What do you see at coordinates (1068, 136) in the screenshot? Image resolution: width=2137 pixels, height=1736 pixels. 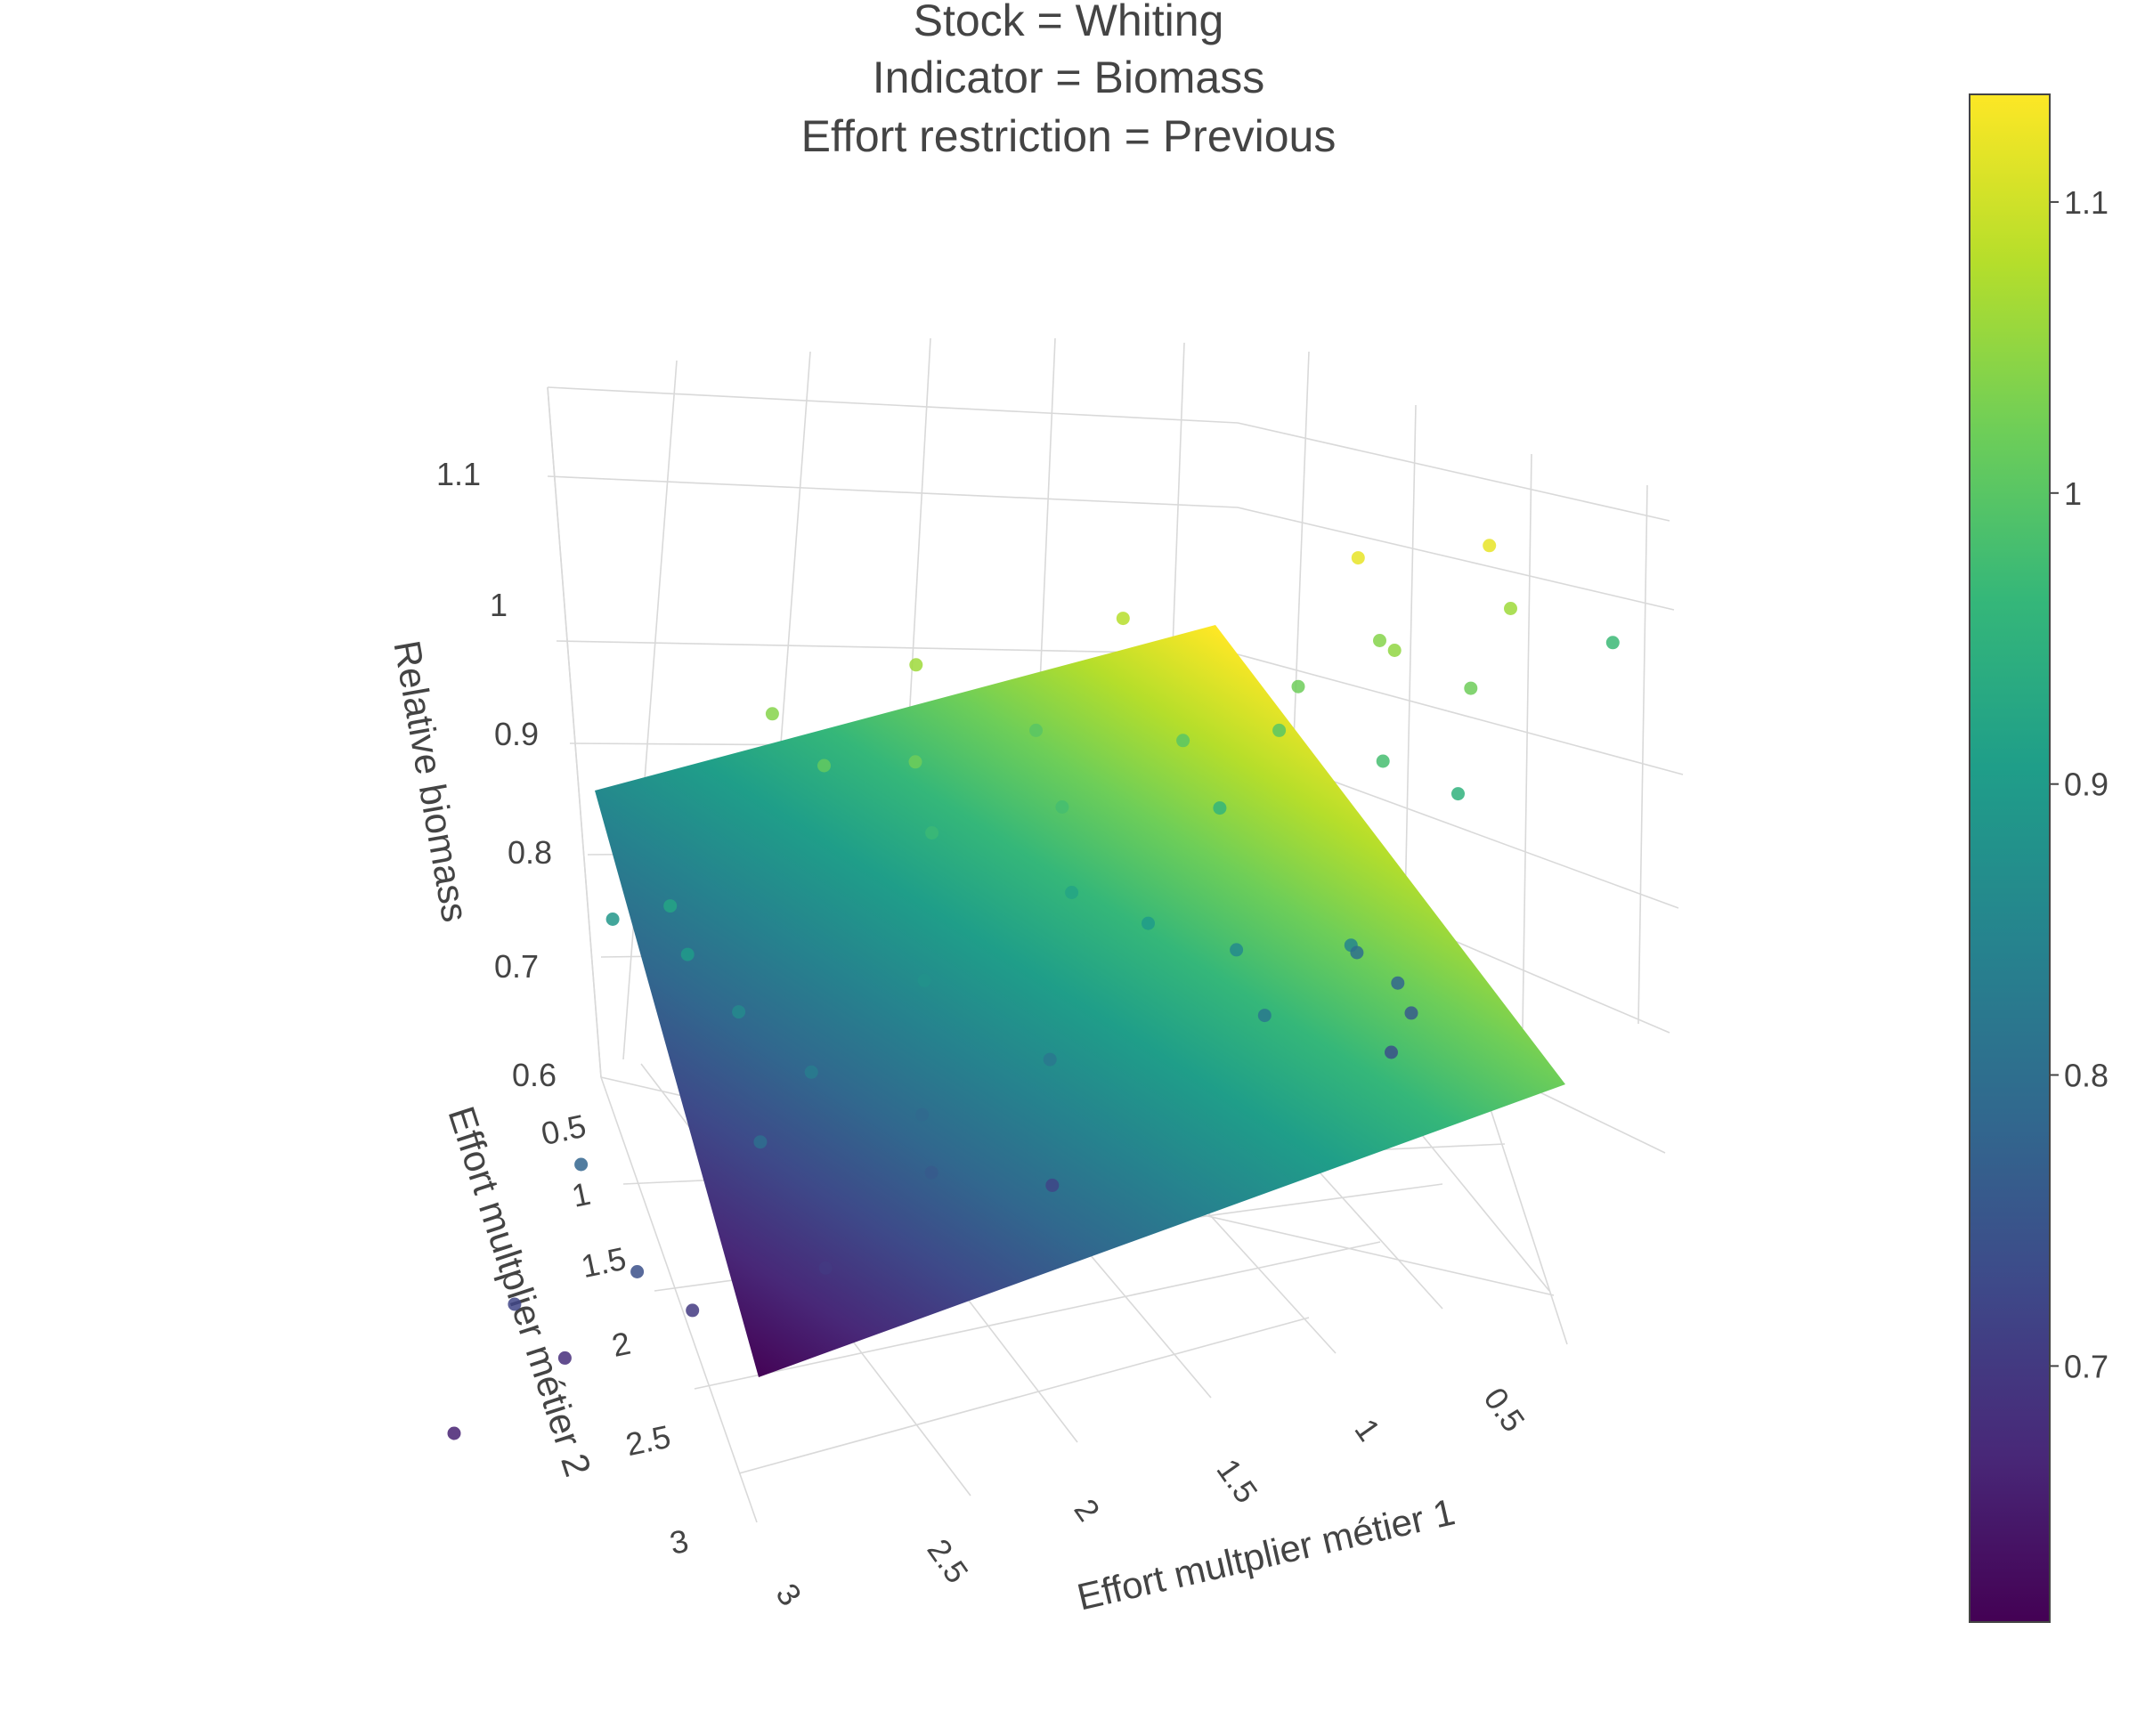 I see `title-line-restriction: Effort restriction = Previous` at bounding box center [1068, 136].